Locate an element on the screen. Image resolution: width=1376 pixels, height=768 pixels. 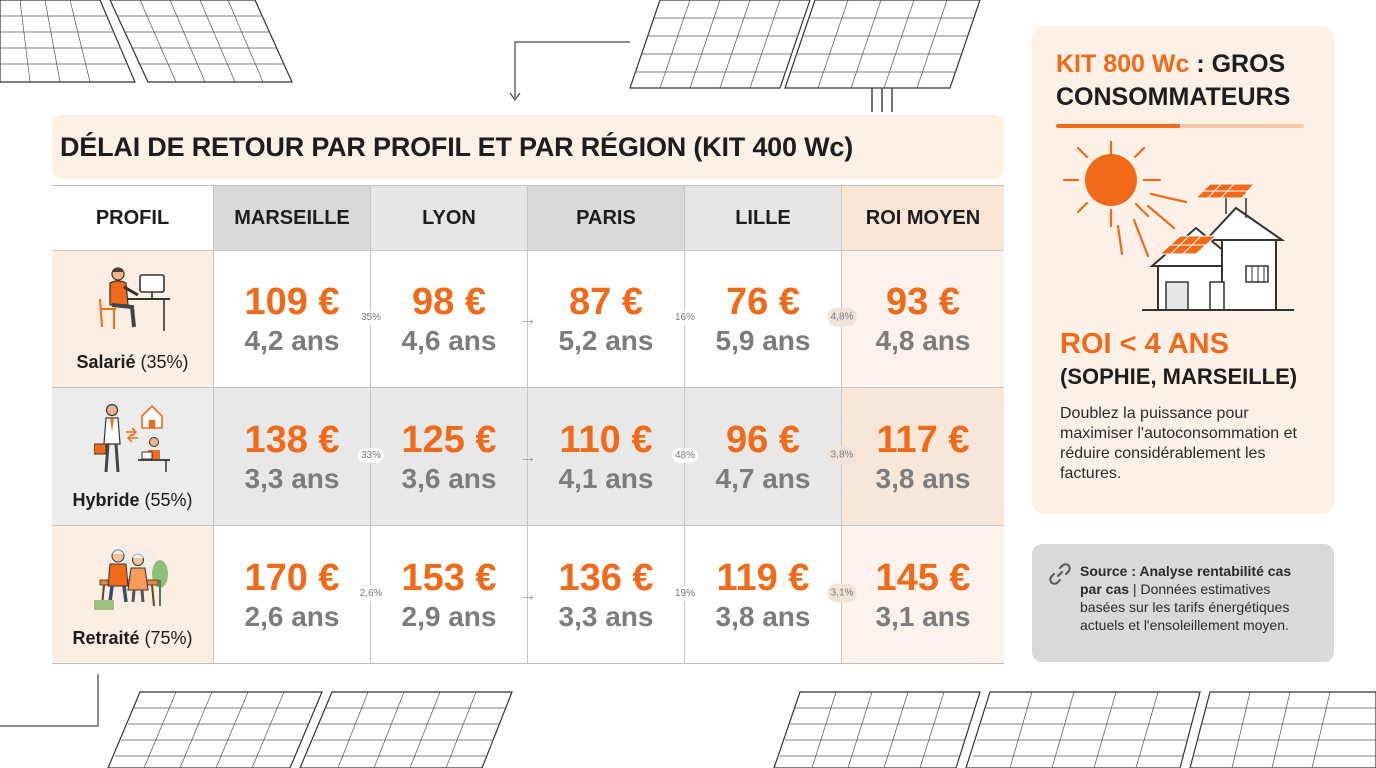
years: 4,7 ans is located at coordinates (763, 478).